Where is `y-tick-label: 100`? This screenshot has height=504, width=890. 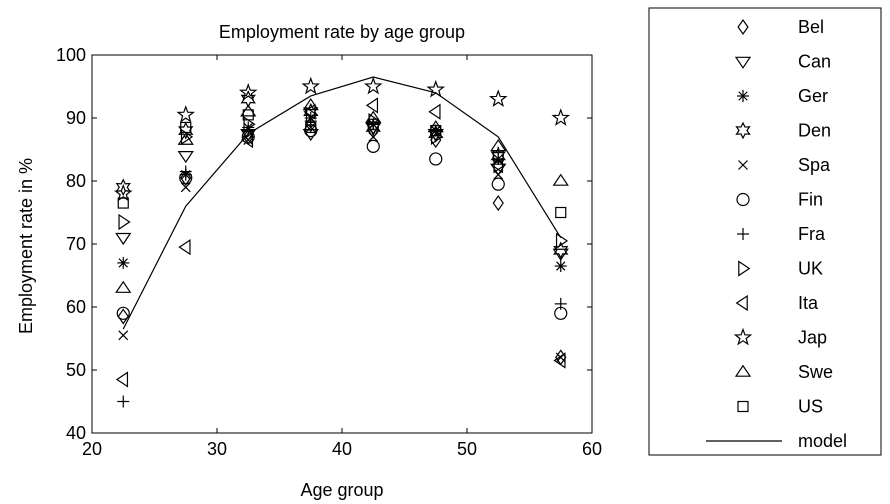
y-tick-label: 100 is located at coordinates (71, 55).